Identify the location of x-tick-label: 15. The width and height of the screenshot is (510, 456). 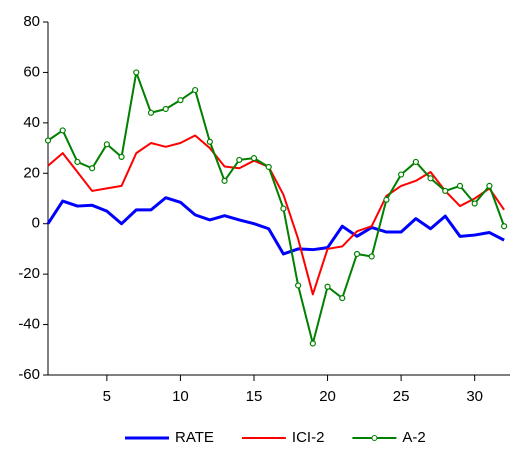
(254, 396).